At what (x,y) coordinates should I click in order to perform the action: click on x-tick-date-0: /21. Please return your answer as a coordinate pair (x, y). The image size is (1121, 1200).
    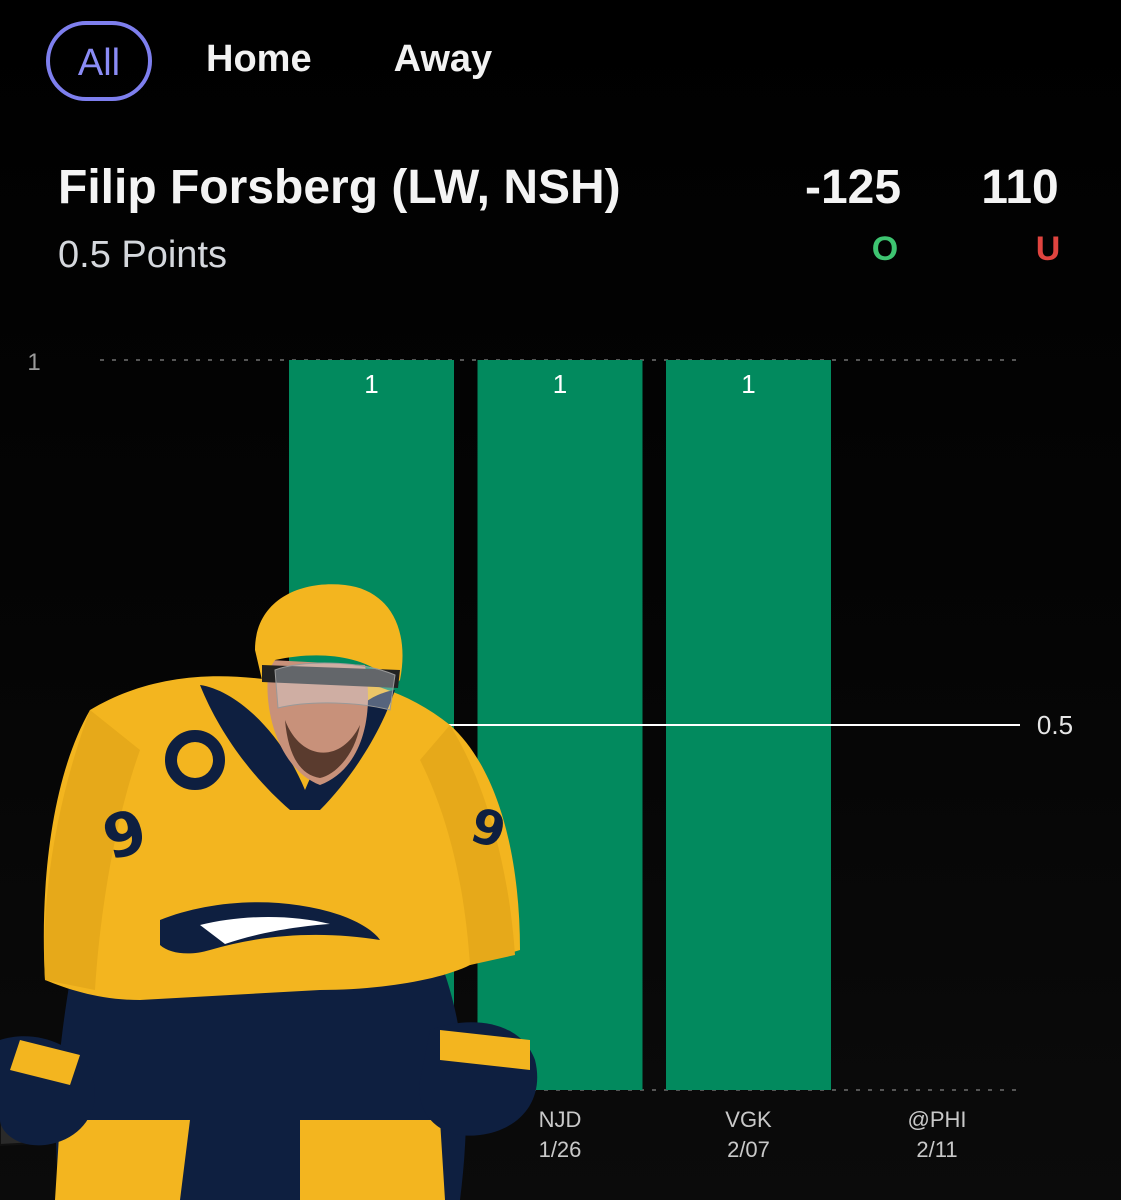
    Looking at the image, I should click on (183, 1149).